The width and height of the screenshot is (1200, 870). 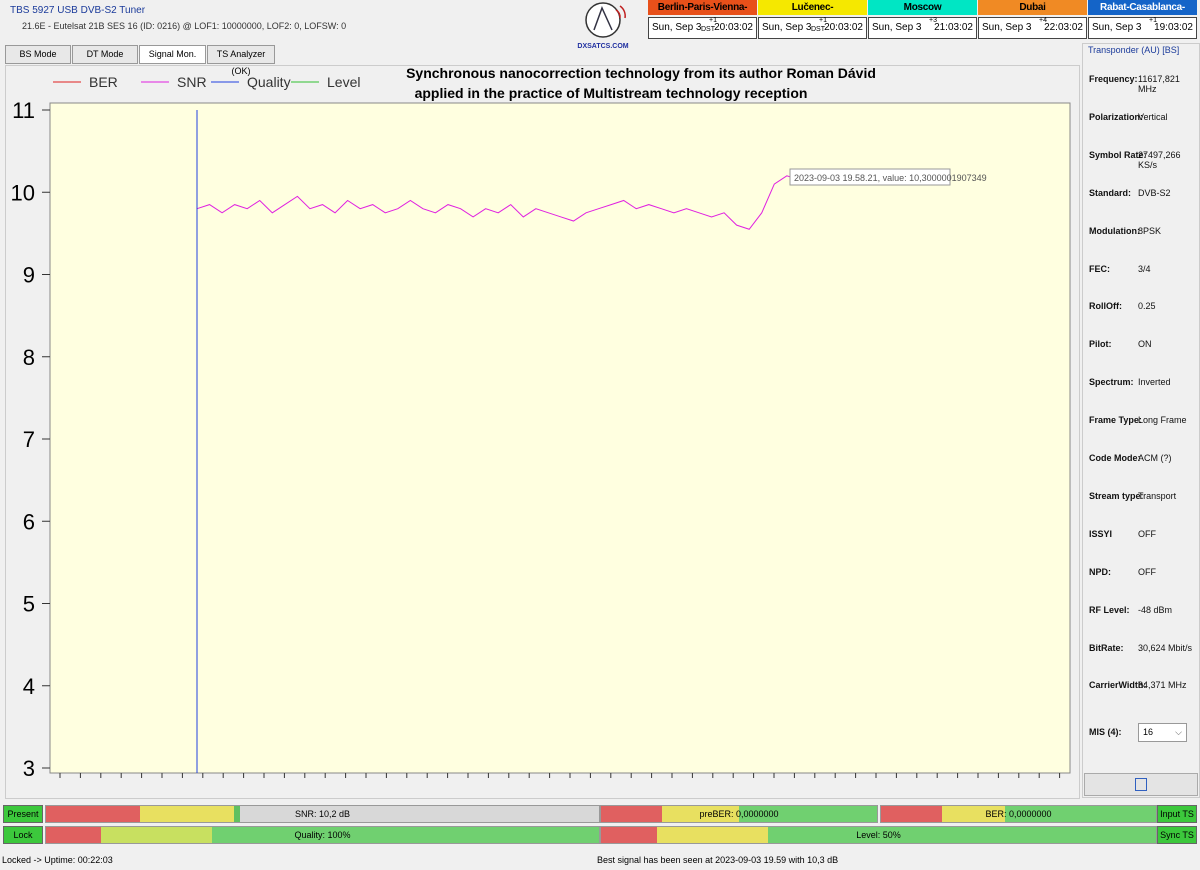 I want to click on tab: Signal Mon., so click(x=172, y=54).